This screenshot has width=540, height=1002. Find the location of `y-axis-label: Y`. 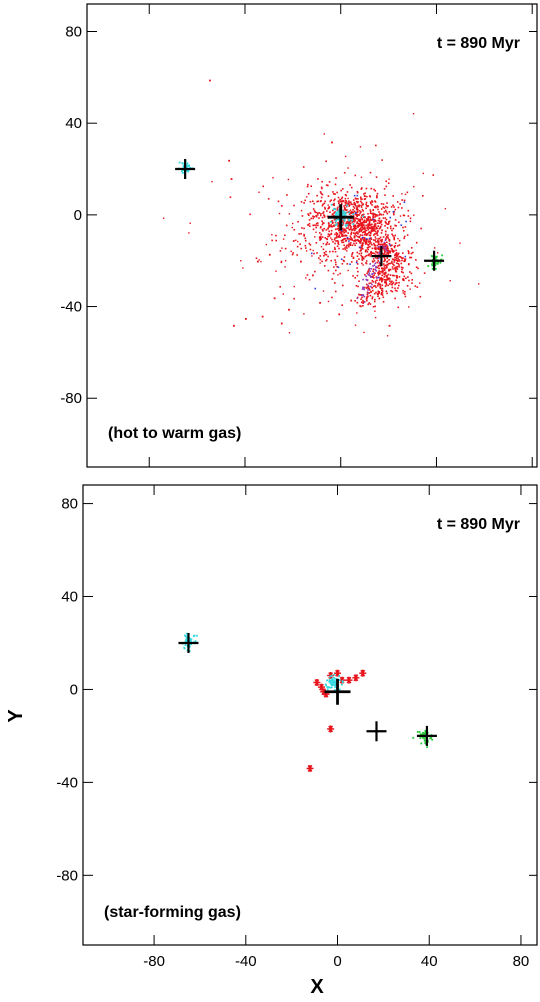

y-axis-label: Y is located at coordinates (16, 716).